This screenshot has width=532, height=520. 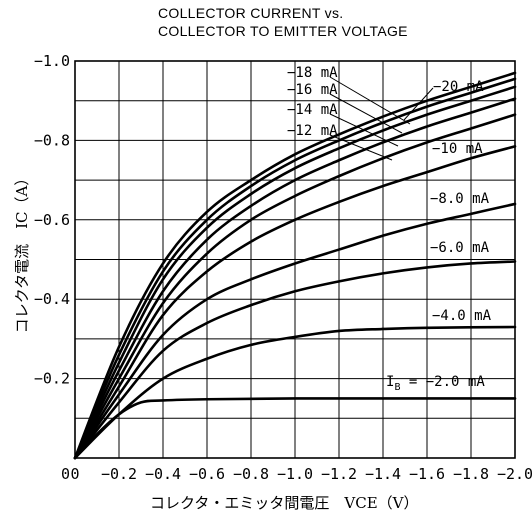 What do you see at coordinates (312, 73) in the screenshot?
I see `series-label-8: −18 mA` at bounding box center [312, 73].